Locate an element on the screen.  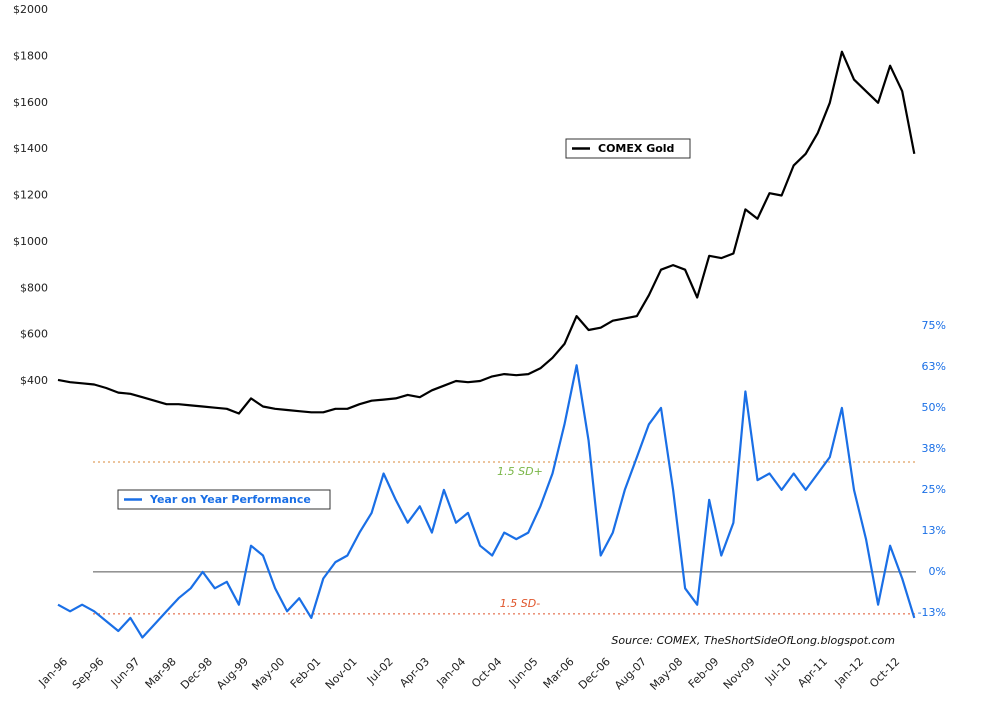
y-tick-label: $1800 is located at coordinates (30, 55).